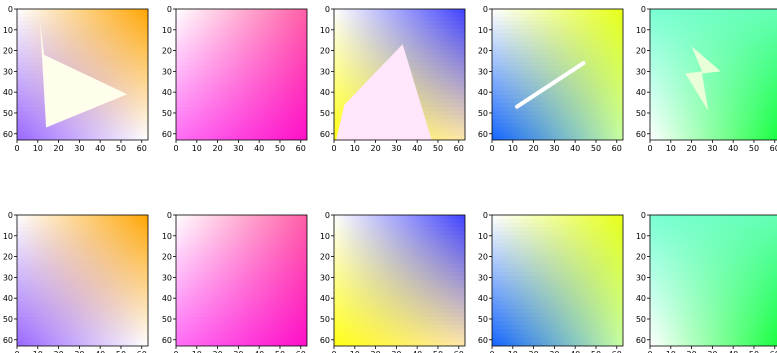  What do you see at coordinates (706, 282) in the screenshot?
I see `image-panel-10: 0 10 20 30 40 50 60 0 10 20 30 40 50 60` at bounding box center [706, 282].